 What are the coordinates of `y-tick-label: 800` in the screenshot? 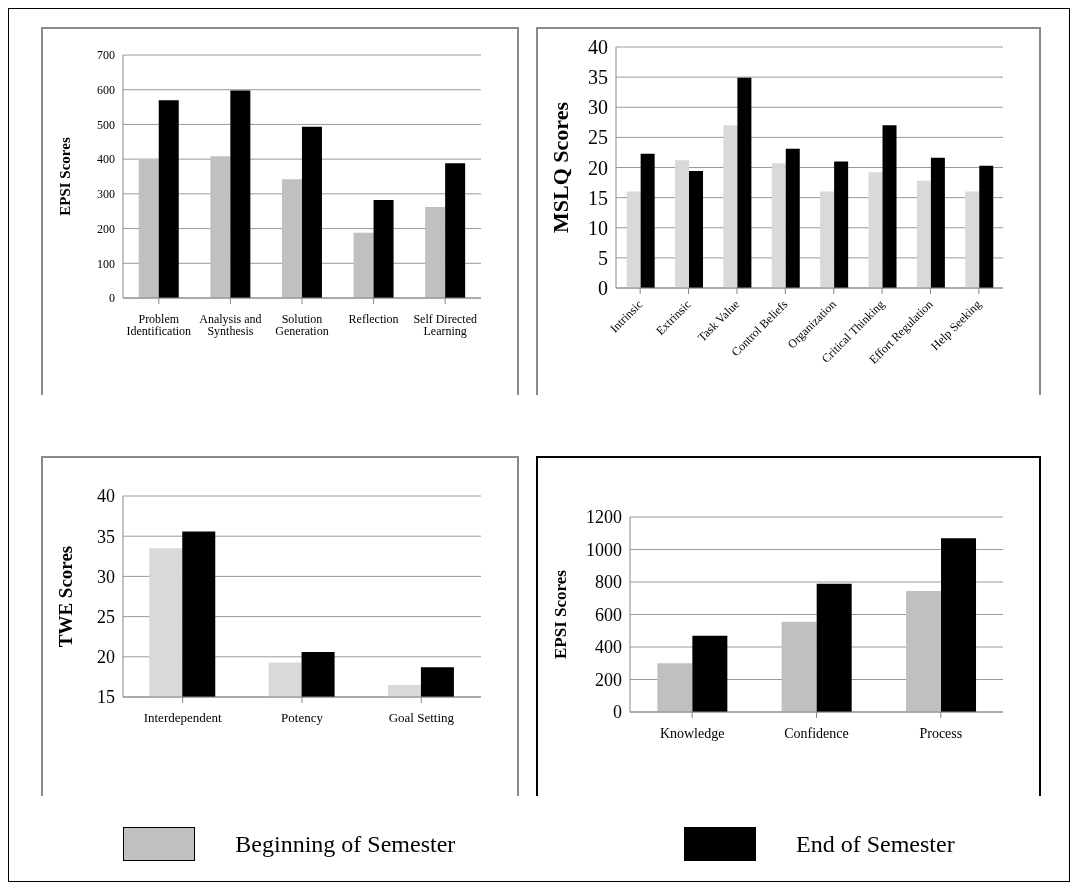 It's located at (608, 582).